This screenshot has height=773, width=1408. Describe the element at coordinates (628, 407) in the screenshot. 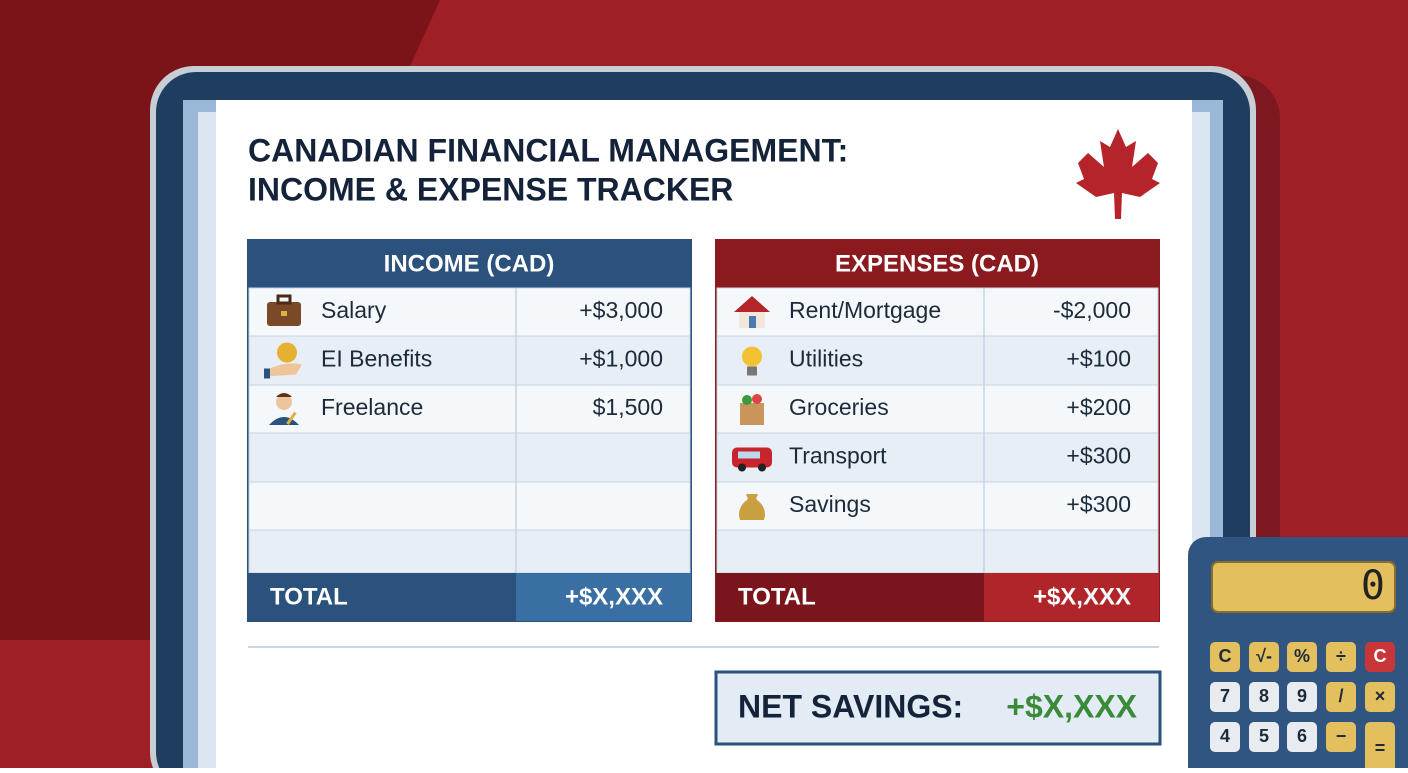

I see `row-amount: $1,500` at that location.